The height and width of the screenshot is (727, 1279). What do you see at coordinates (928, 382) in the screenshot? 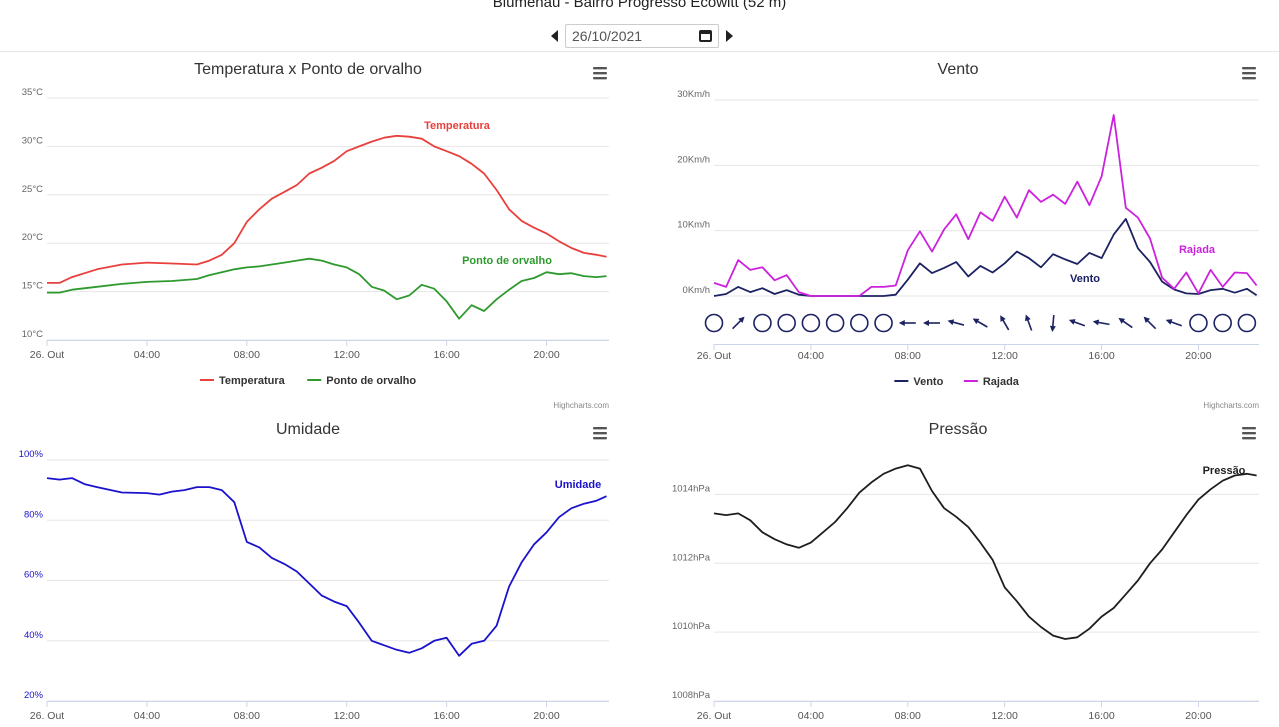
I see `legend-label: Vento` at bounding box center [928, 382].